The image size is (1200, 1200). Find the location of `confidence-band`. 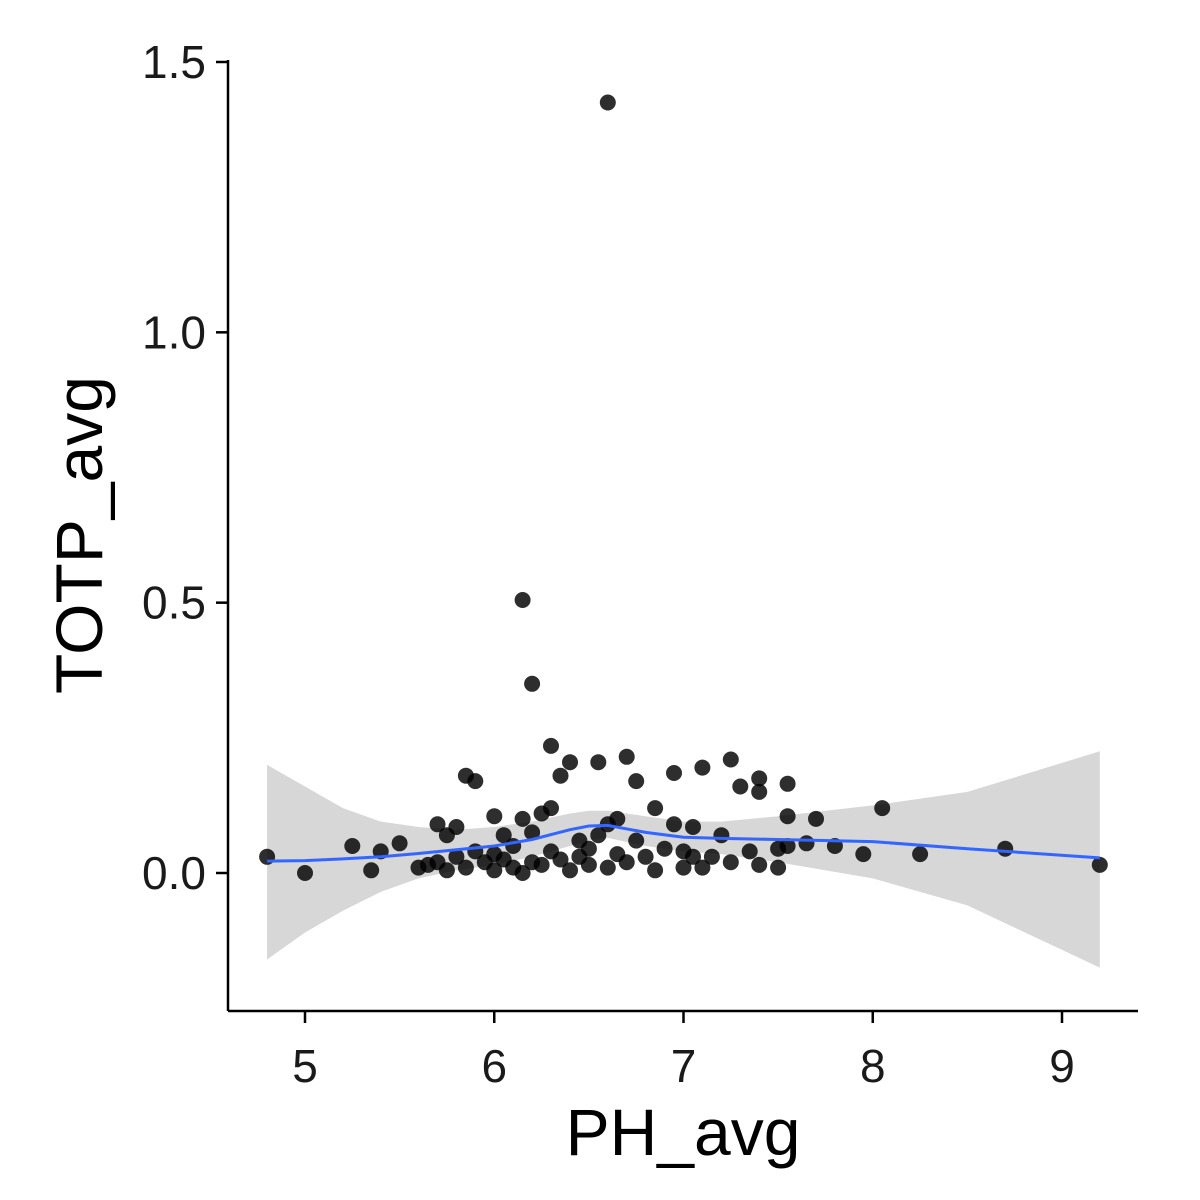

confidence-band is located at coordinates (683, 859).